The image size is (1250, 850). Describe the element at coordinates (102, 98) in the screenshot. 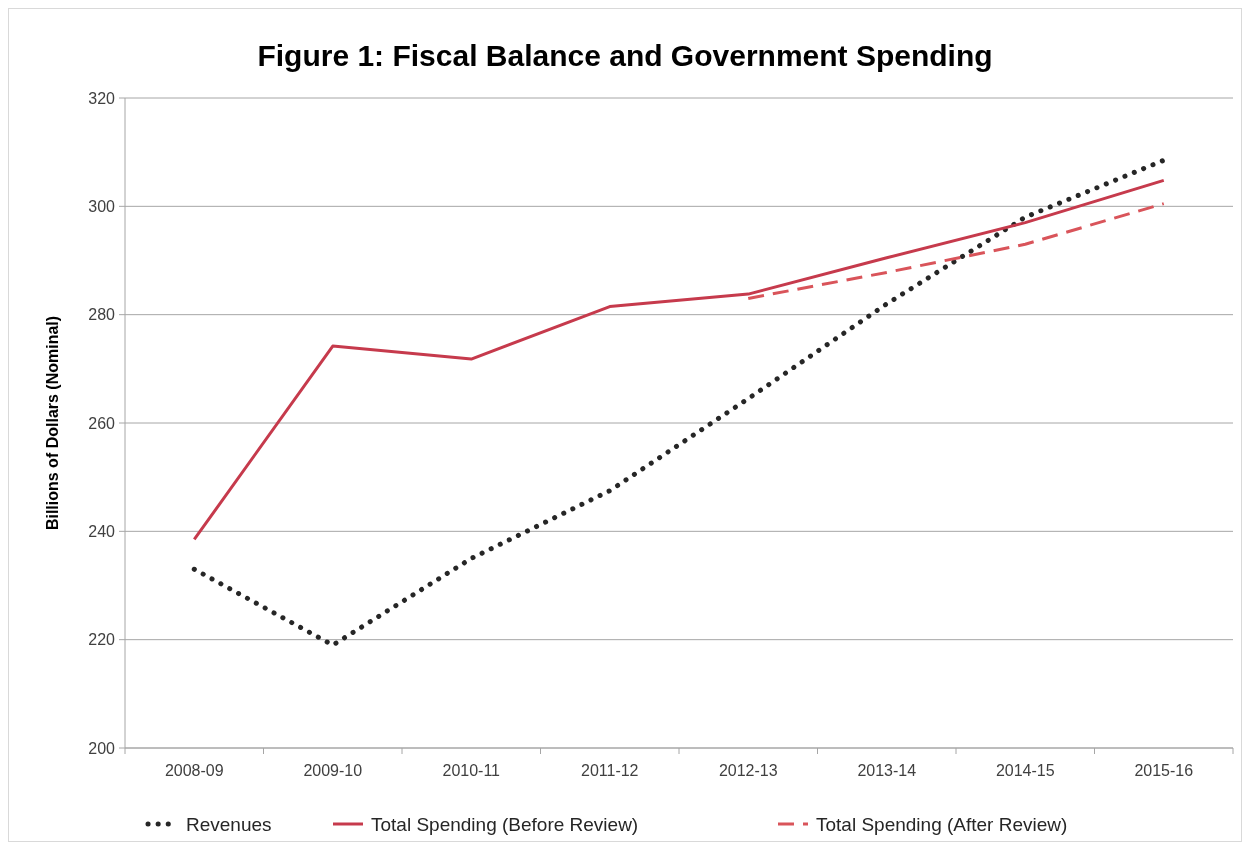

I see `y-tick-label: 320` at that location.